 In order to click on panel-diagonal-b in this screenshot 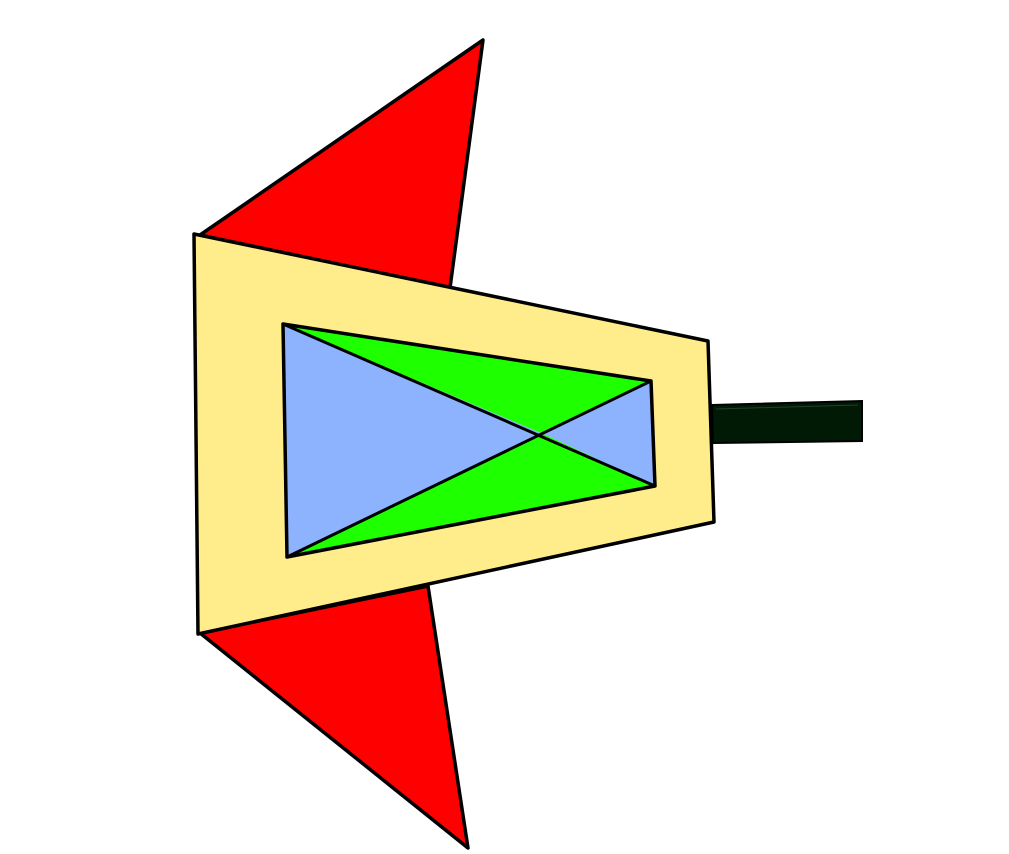, I will do `click(469, 469)`.